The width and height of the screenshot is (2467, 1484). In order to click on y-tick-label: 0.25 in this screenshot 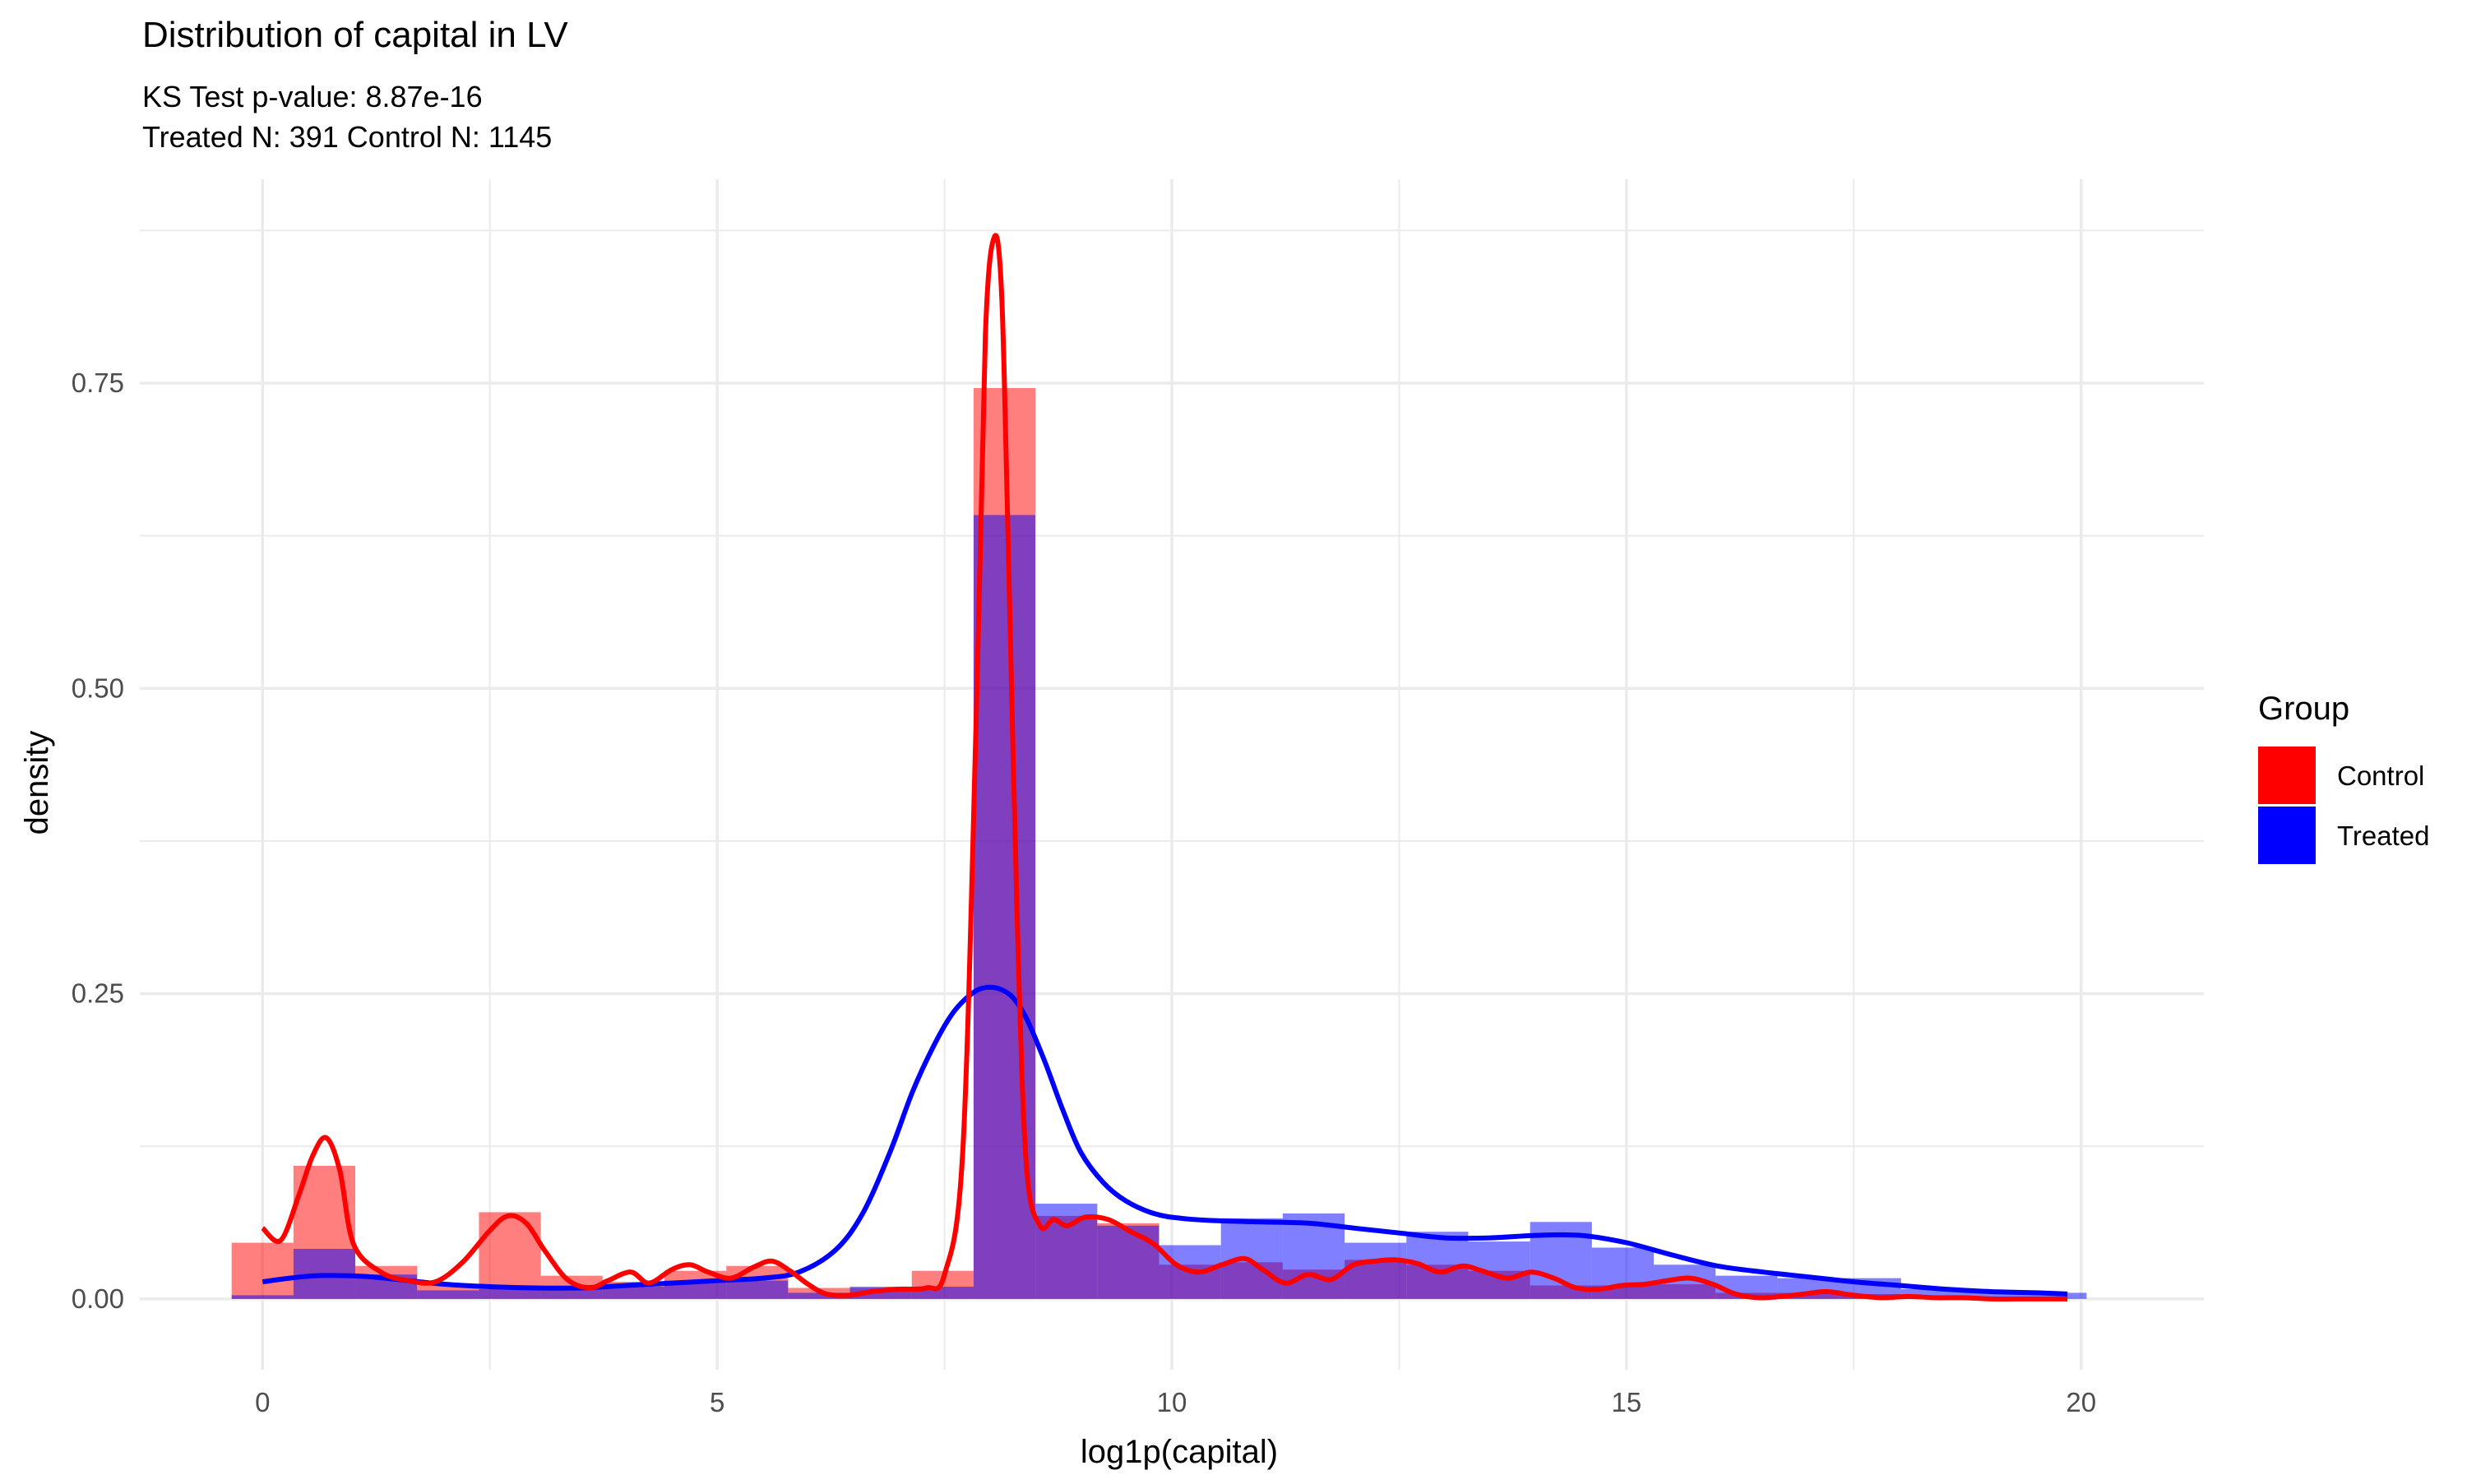, I will do `click(98, 994)`.